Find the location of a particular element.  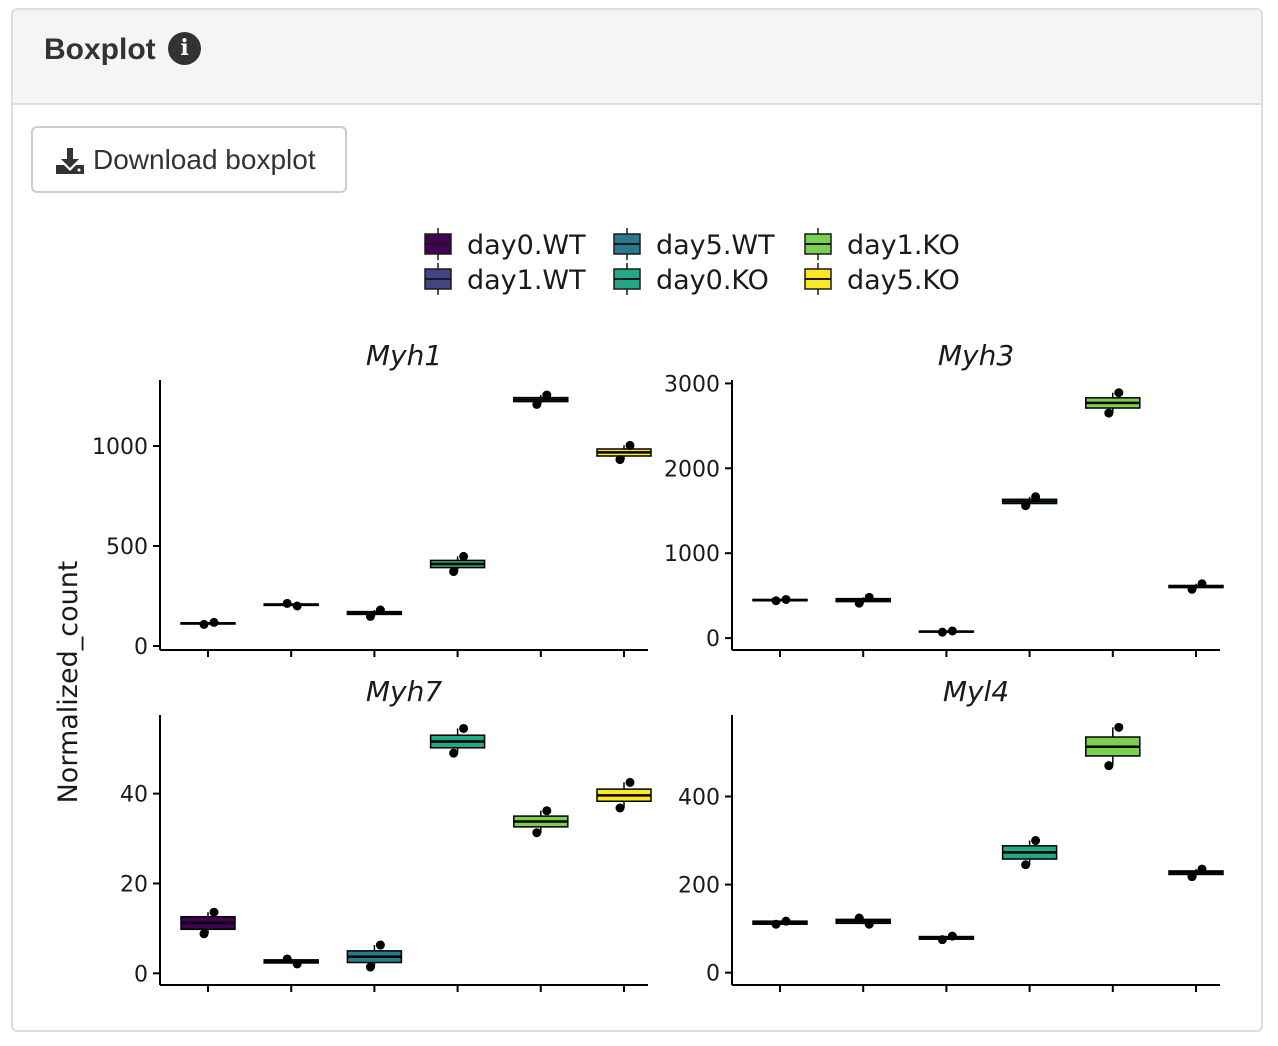

legend-item-day0.KO: day0.KO is located at coordinates (691, 279).